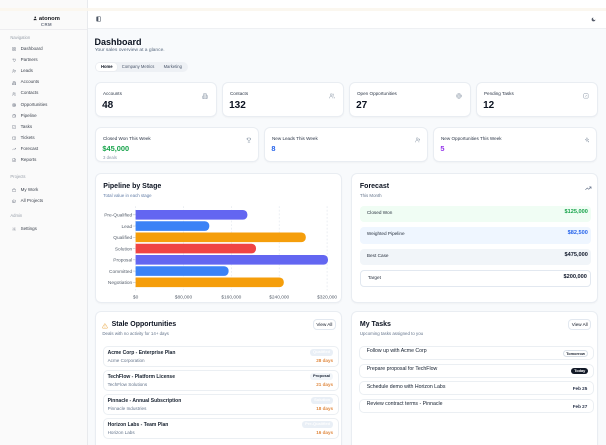 Image resolution: width=606 pixels, height=445 pixels. I want to click on svg-text: Qualified, so click(122, 238).